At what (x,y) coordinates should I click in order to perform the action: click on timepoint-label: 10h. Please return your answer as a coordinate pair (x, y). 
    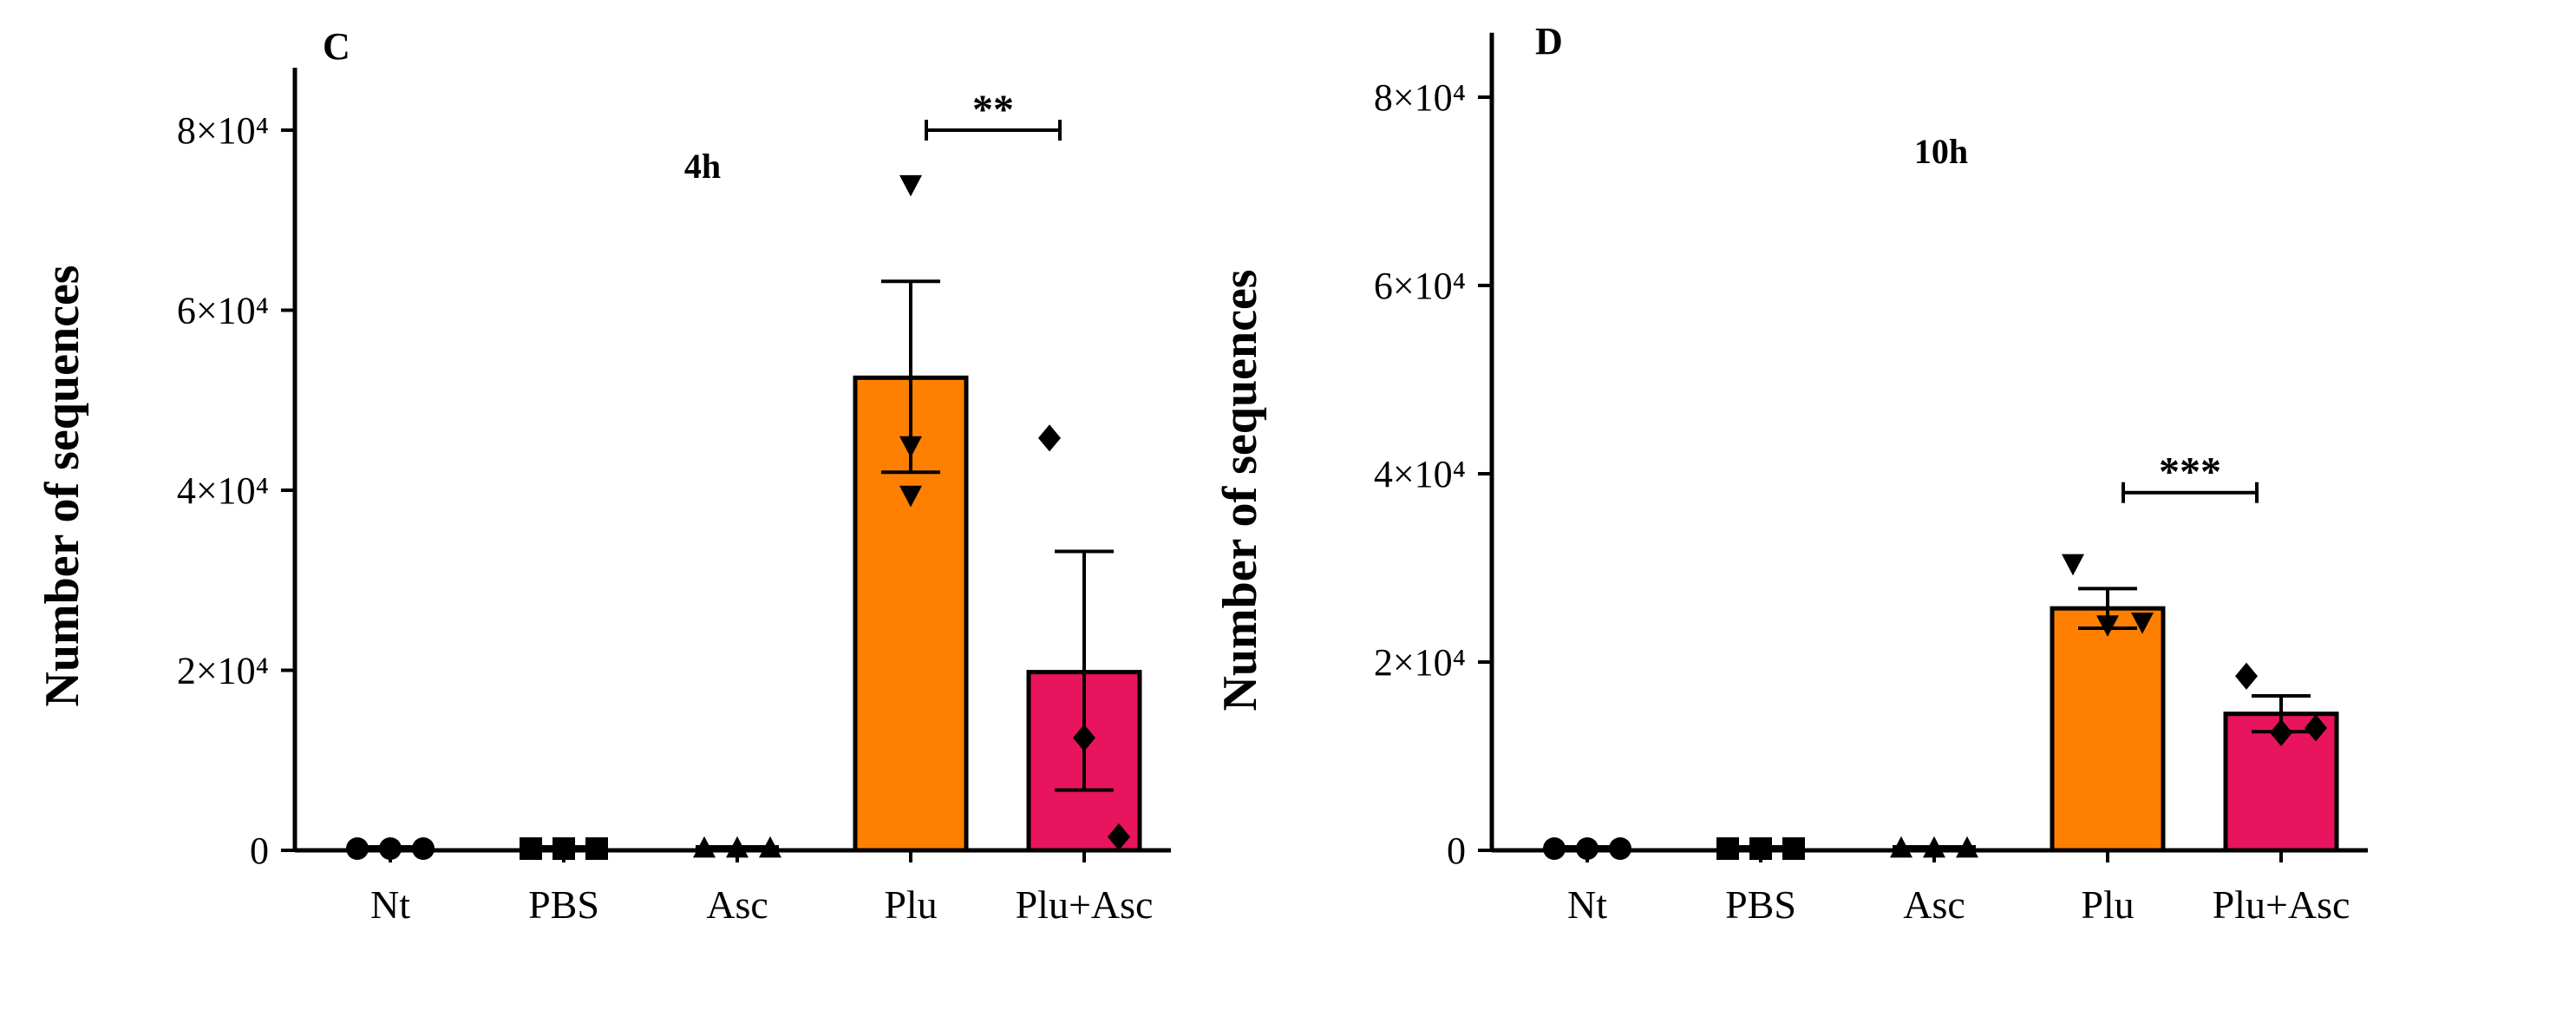
    Looking at the image, I should click on (1941, 152).